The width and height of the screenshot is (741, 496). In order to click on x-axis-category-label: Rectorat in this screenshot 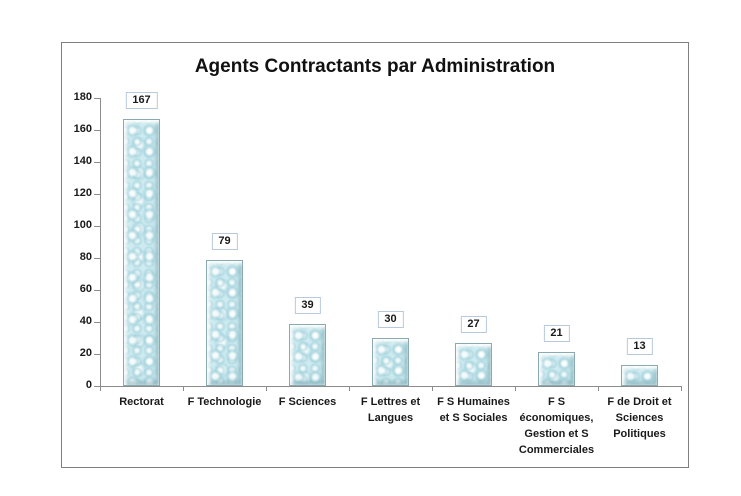, I will do `click(142, 402)`.